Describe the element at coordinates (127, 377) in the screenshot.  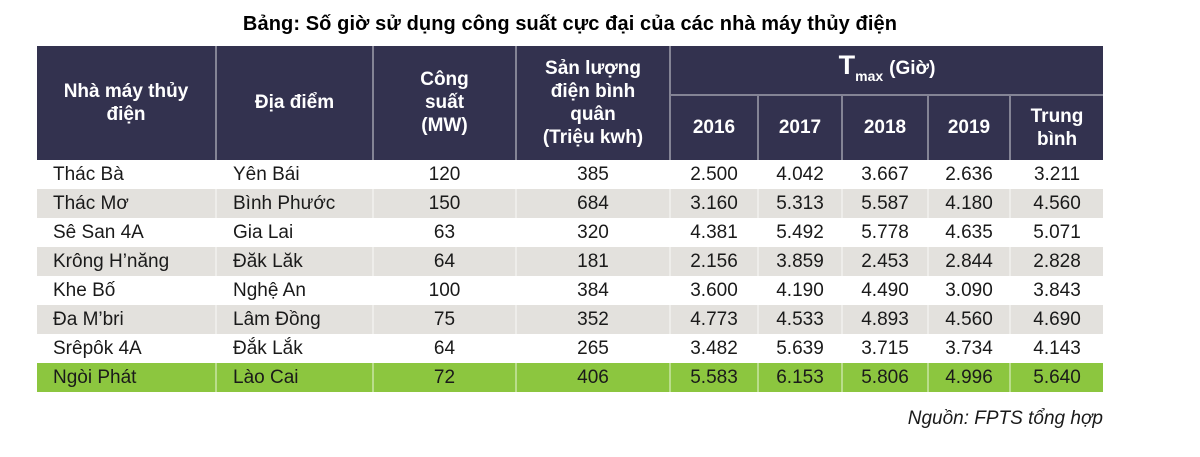
I see `cell-plant: Ngòi Phát` at that location.